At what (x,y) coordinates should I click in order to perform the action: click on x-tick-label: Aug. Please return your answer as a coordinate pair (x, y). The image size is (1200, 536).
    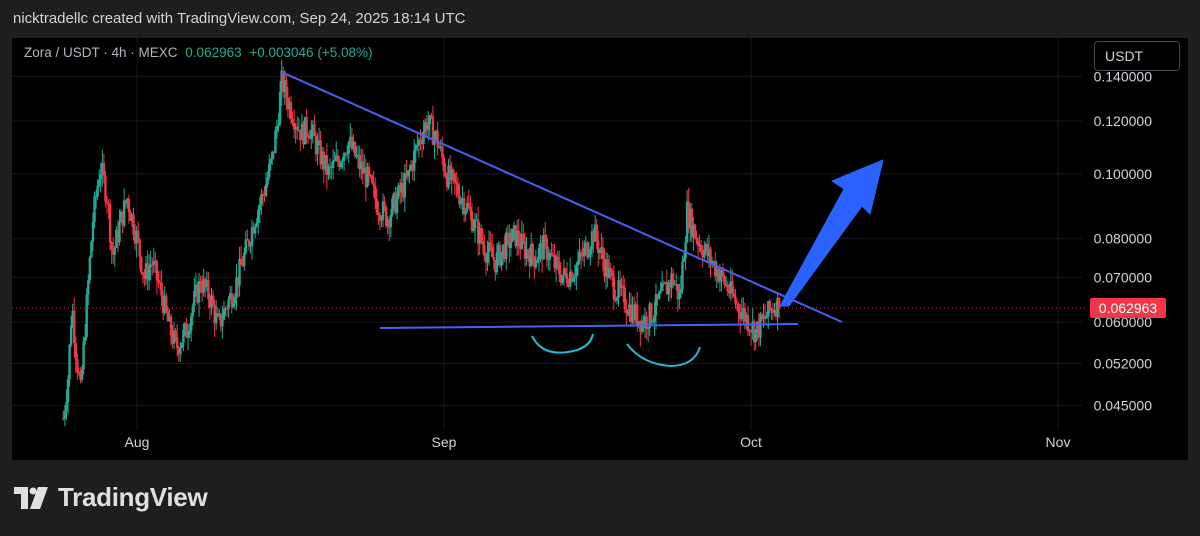
    Looking at the image, I should click on (137, 442).